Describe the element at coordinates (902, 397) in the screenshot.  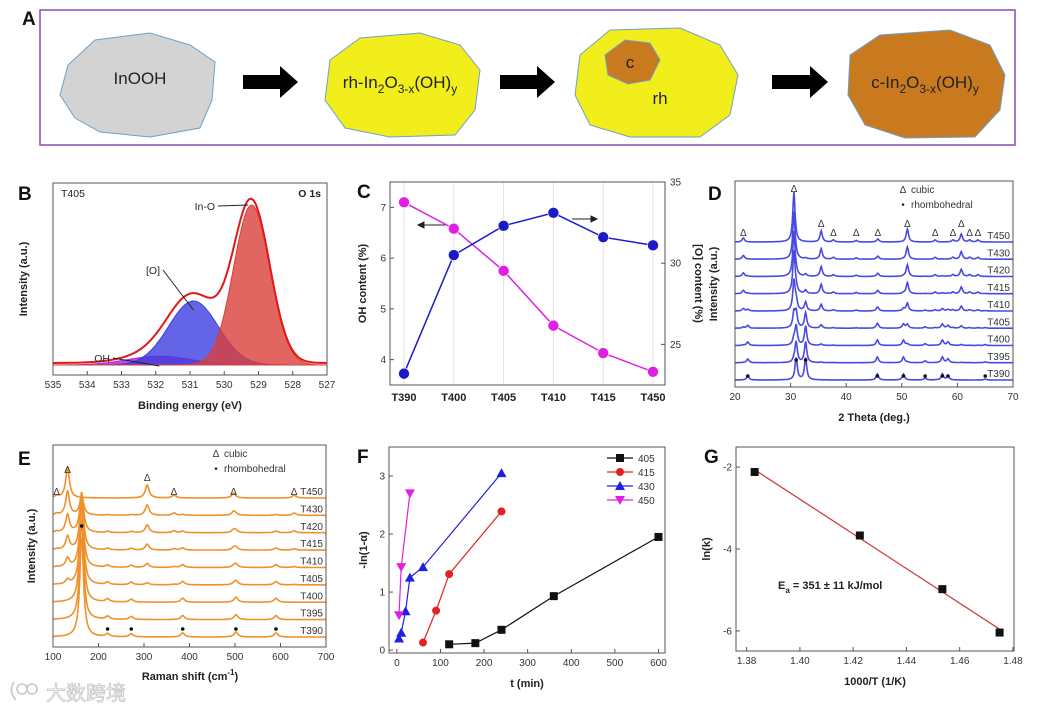
I see `x-tick-label: 50` at that location.